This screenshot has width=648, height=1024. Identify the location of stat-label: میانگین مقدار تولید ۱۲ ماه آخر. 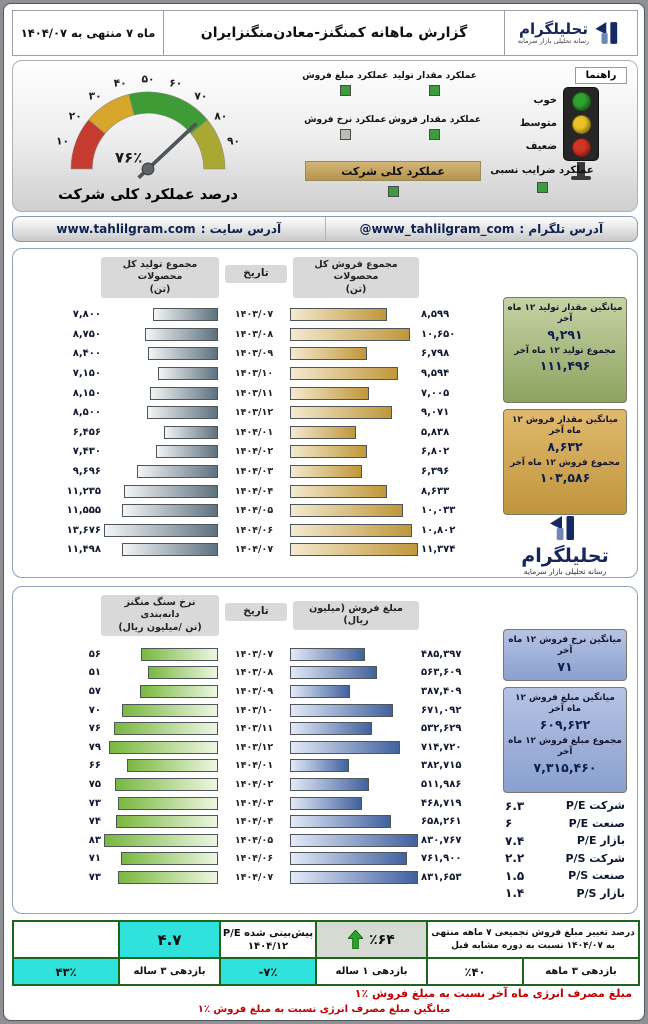
(565, 314).